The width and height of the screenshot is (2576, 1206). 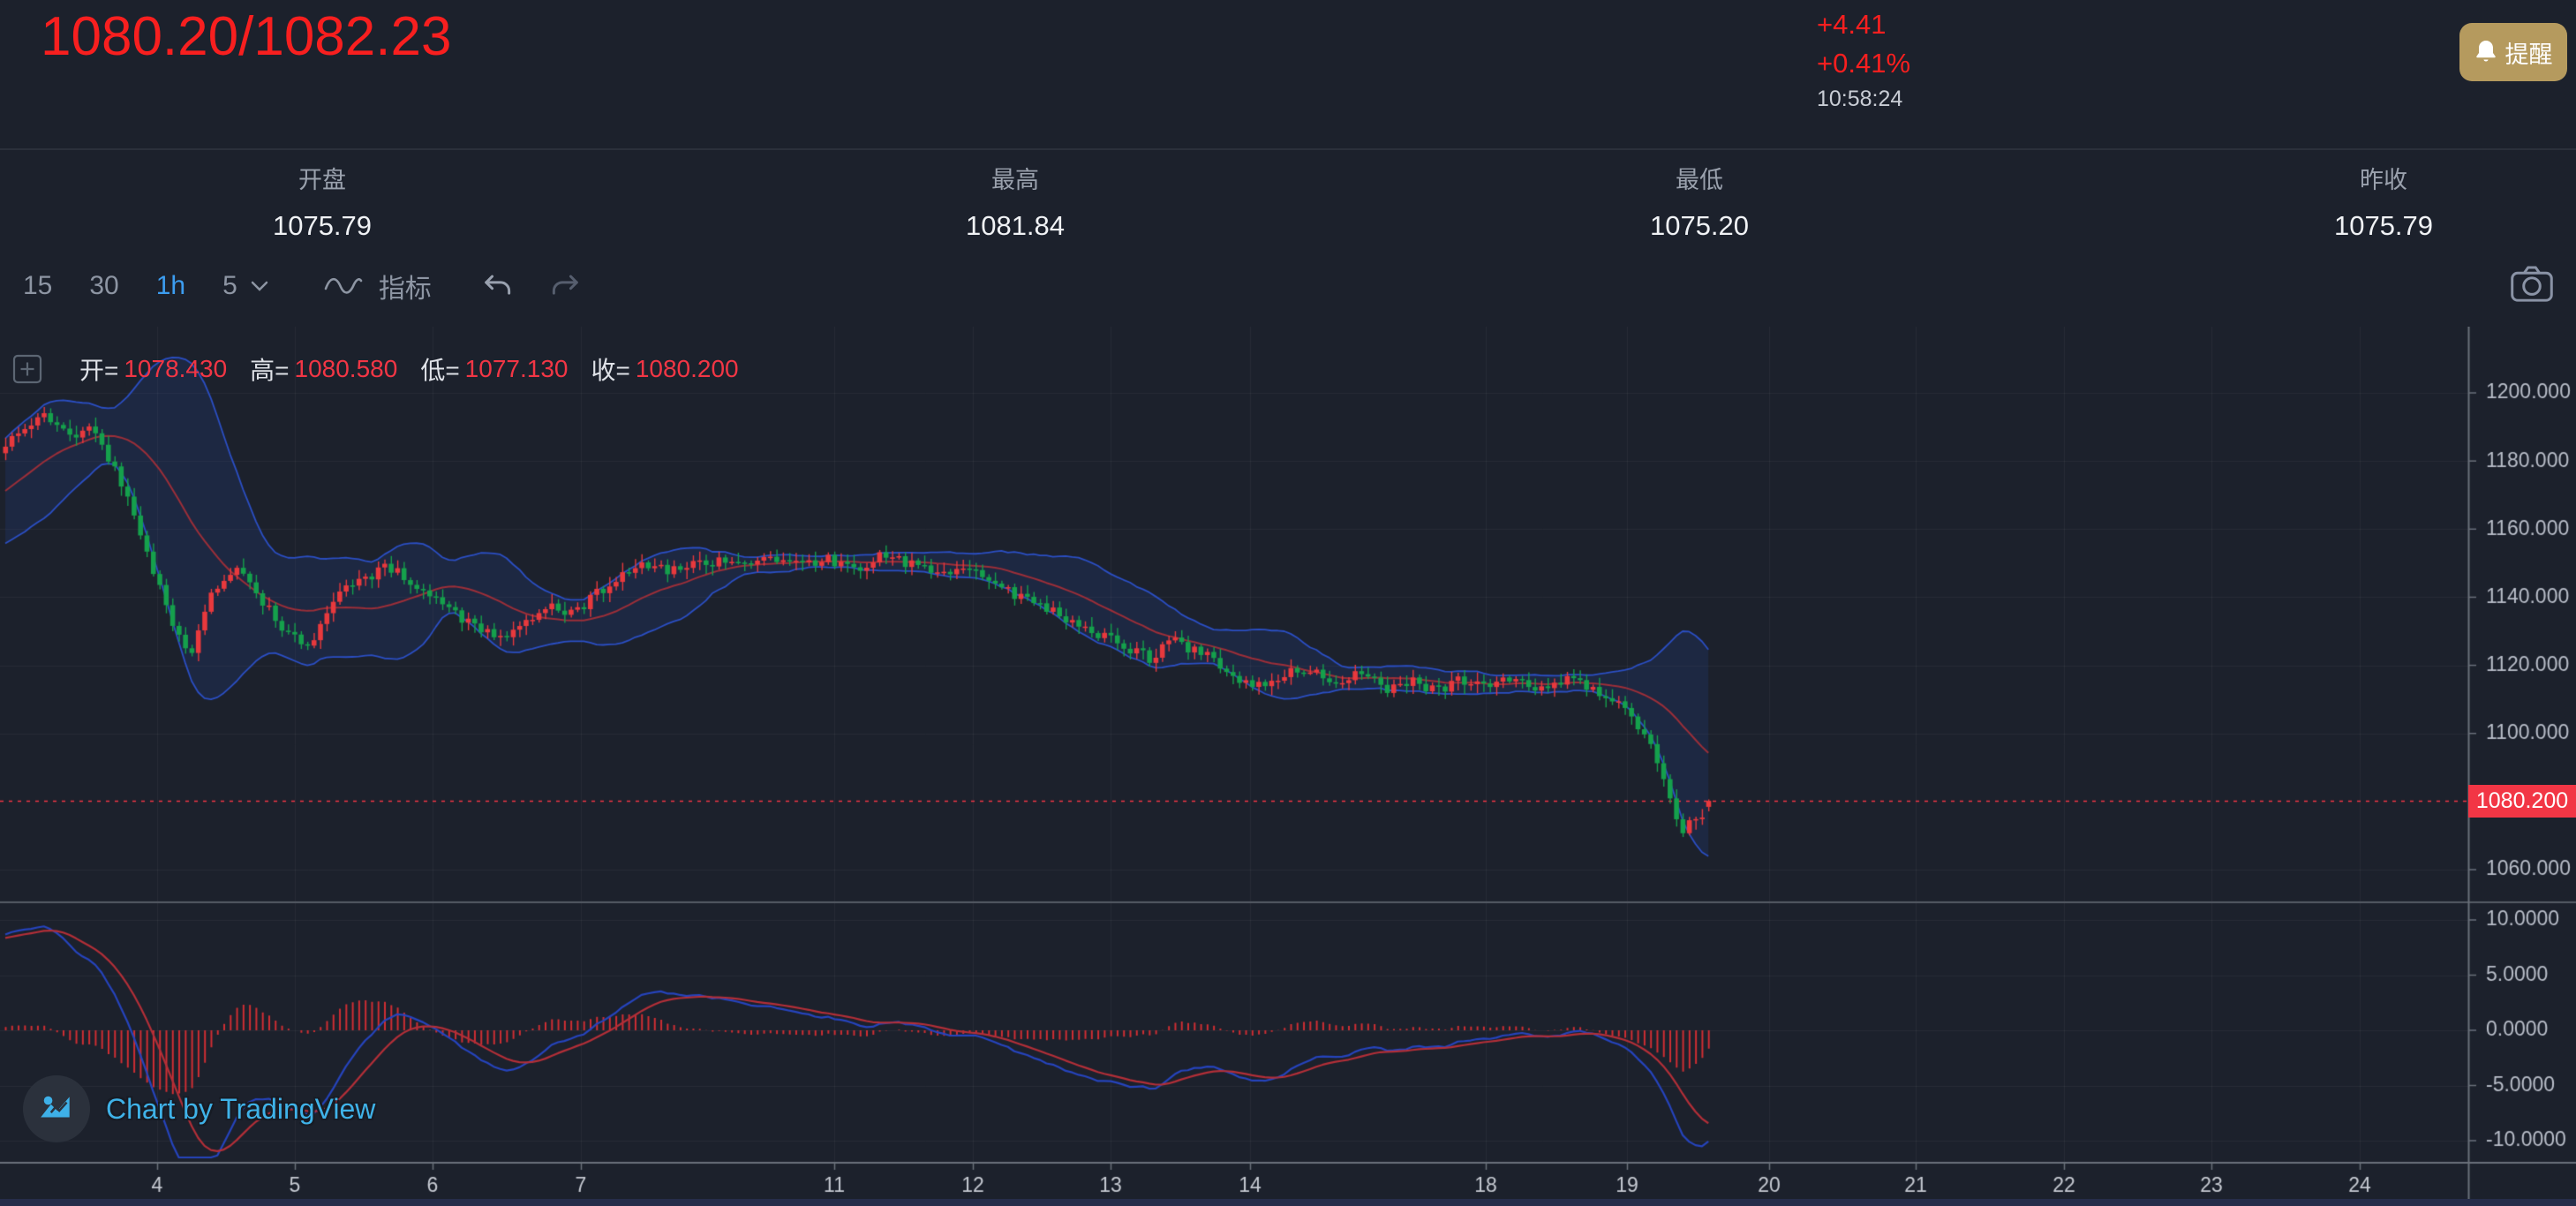 What do you see at coordinates (1864, 63) in the screenshot?
I see `price-change-percent: +0.41%` at bounding box center [1864, 63].